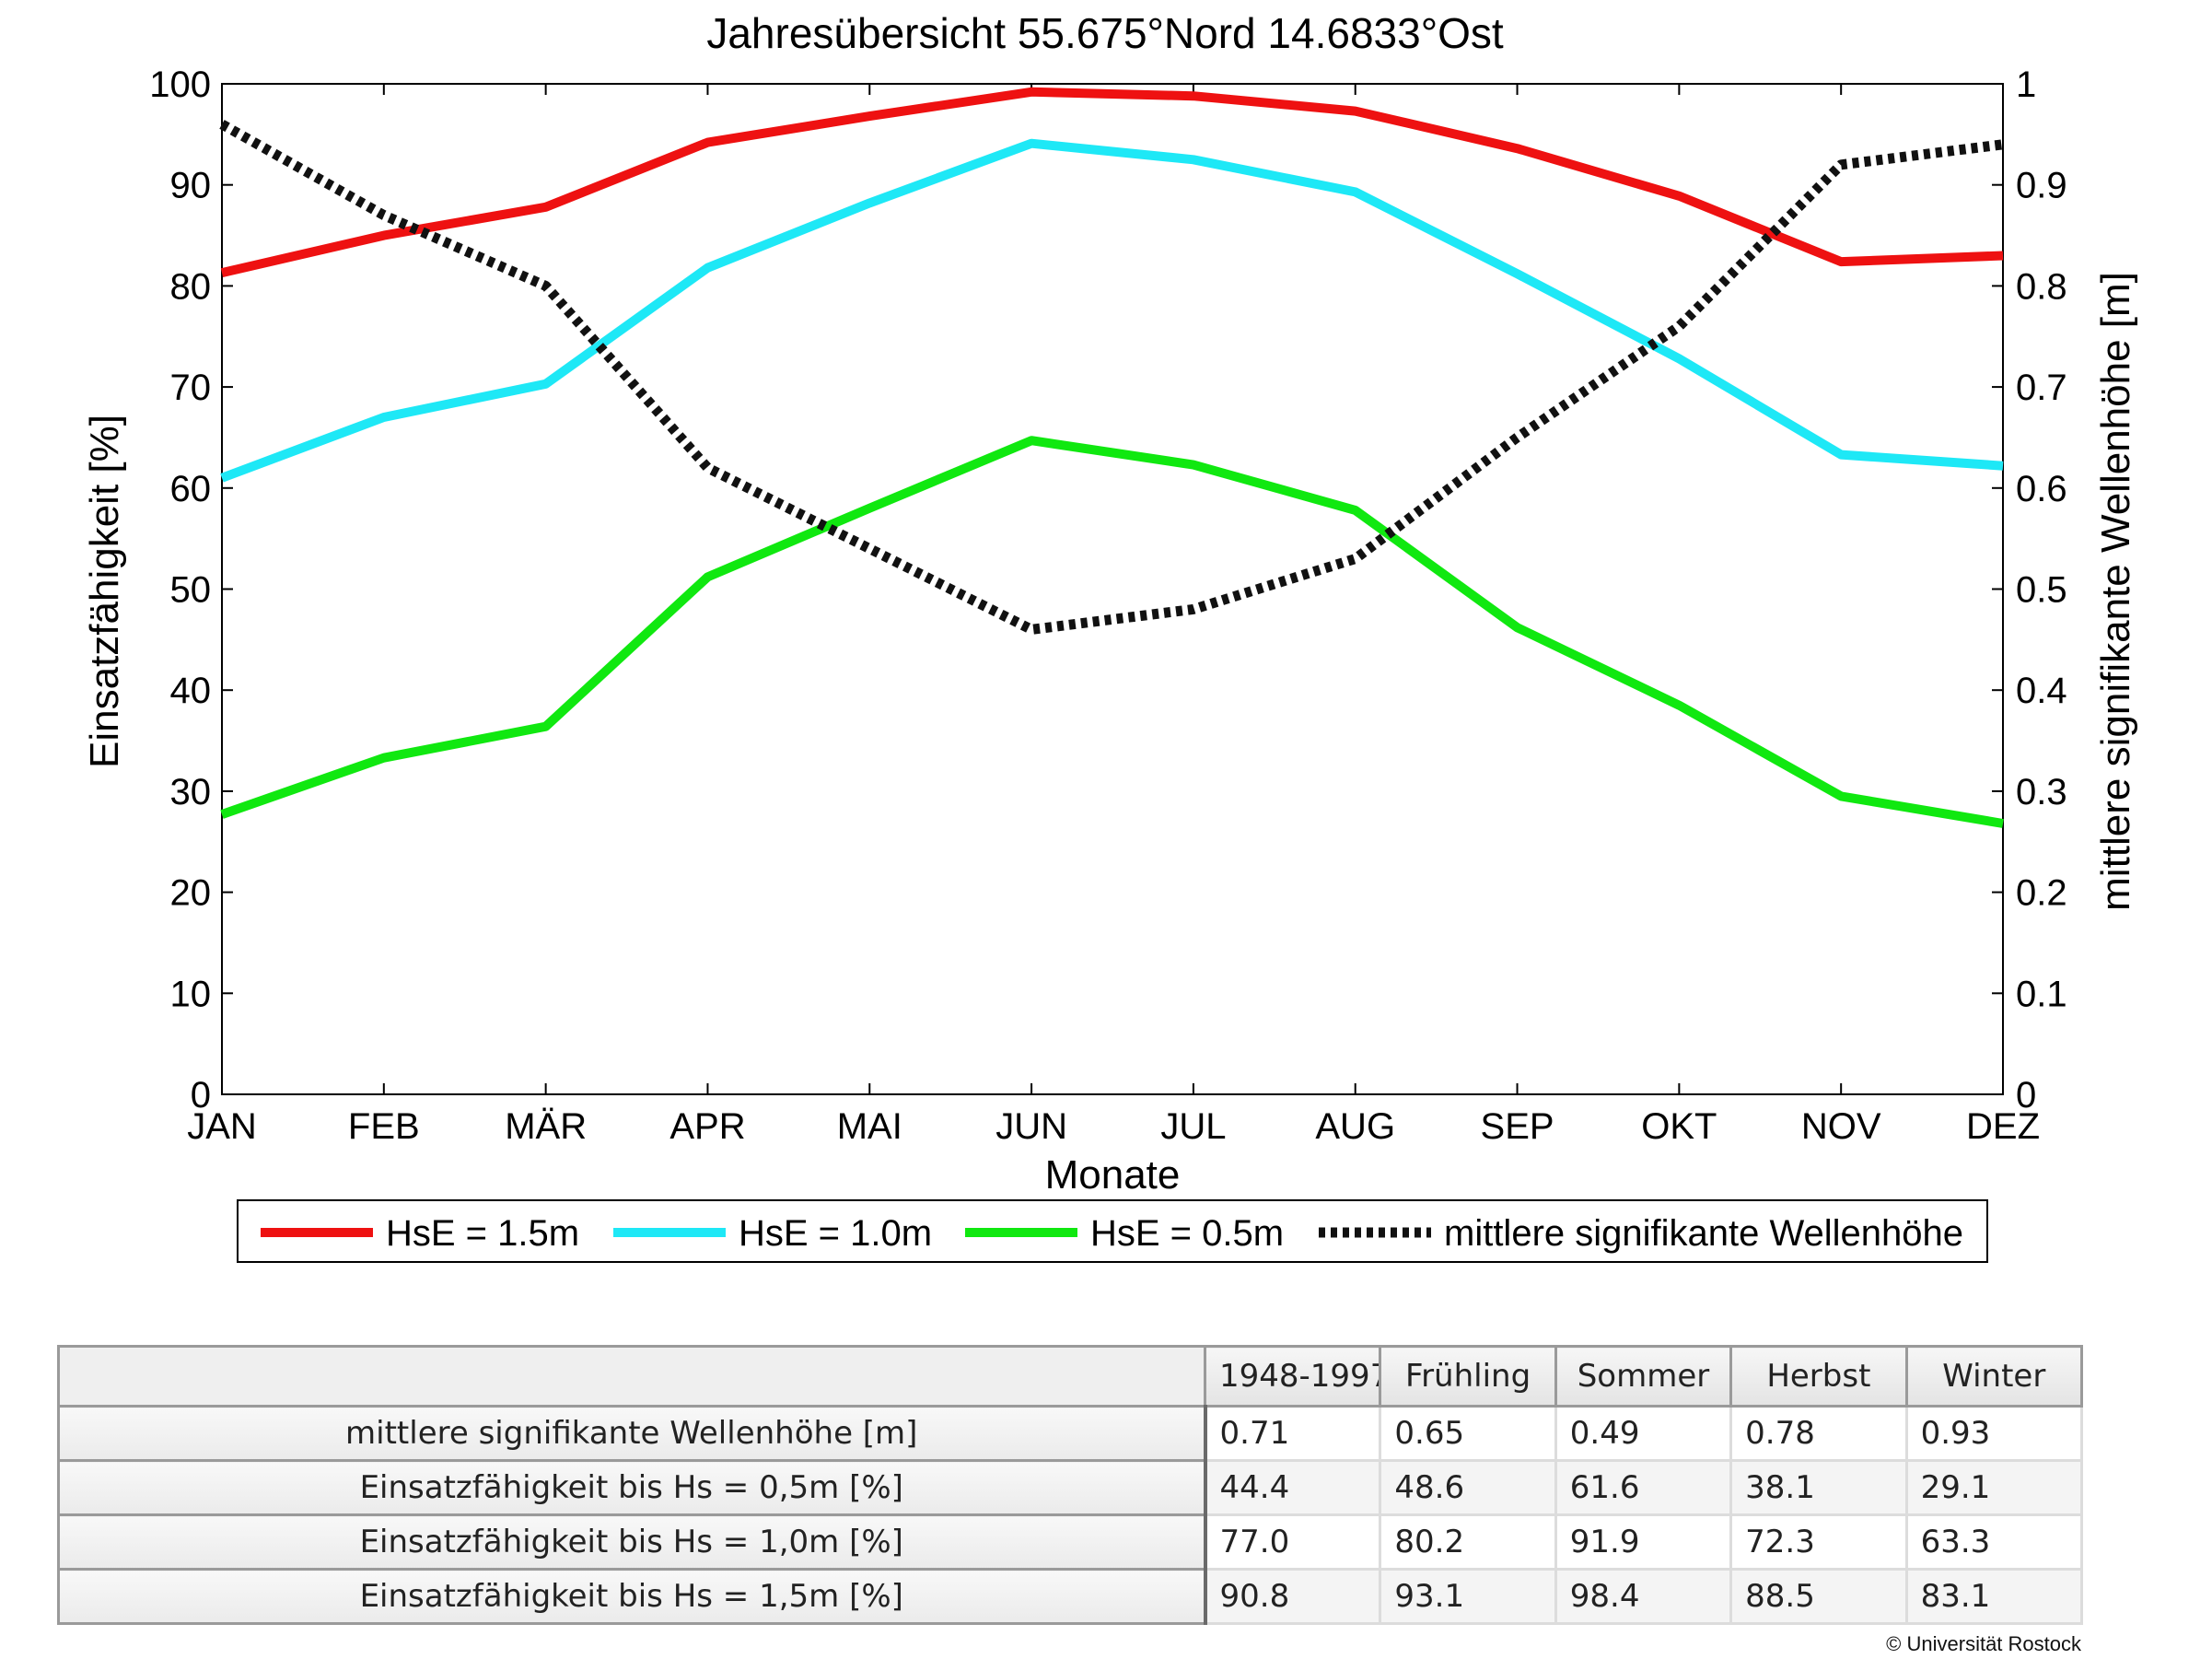  What do you see at coordinates (1193, 1126) in the screenshot?
I see `x-tick-label: JUL` at bounding box center [1193, 1126].